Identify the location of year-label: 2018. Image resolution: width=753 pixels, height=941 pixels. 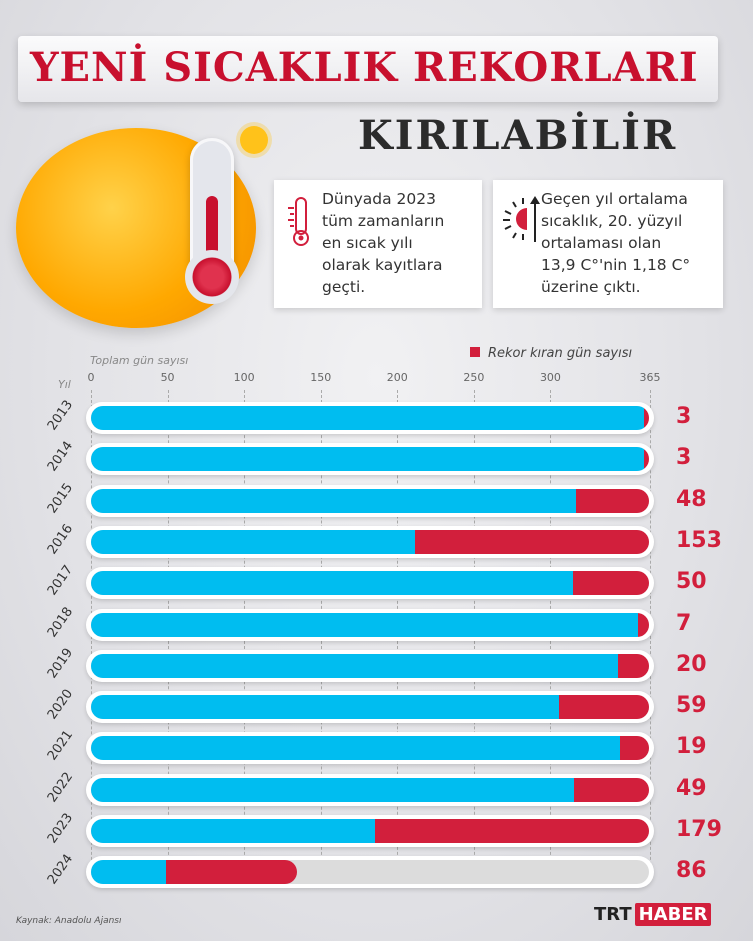
(60, 622).